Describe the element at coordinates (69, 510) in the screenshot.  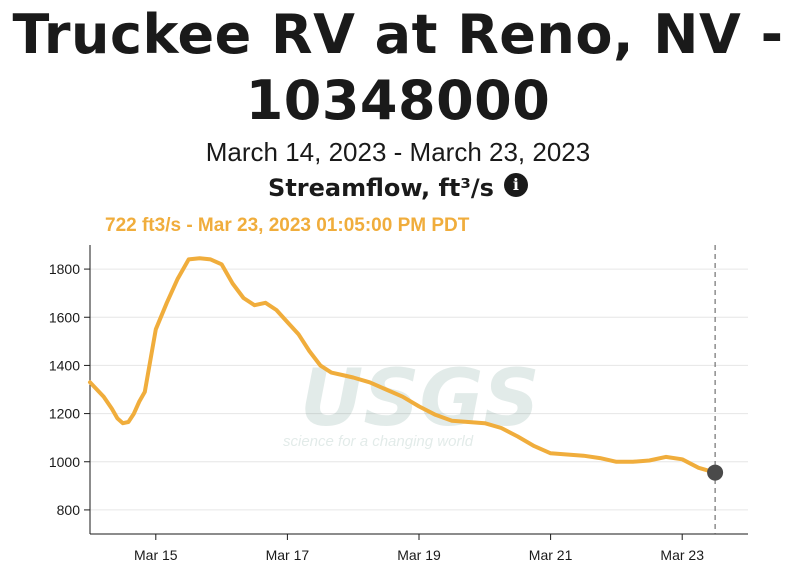
I see `y-tick-label: 800` at that location.